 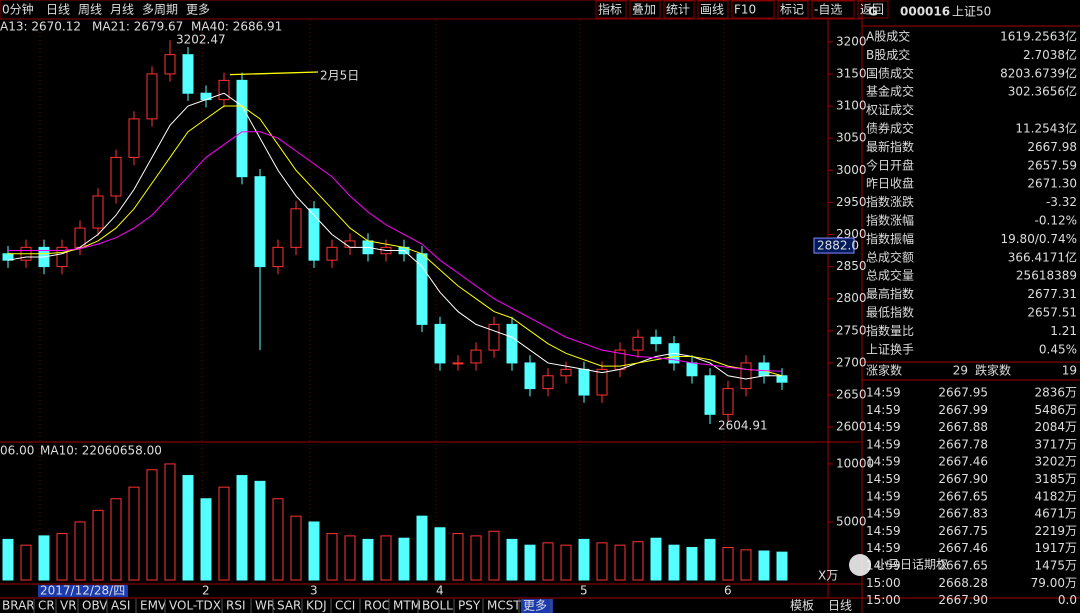 What do you see at coordinates (195, 606) in the screenshot?
I see `indicator-tab: VOL-TDX` at bounding box center [195, 606].